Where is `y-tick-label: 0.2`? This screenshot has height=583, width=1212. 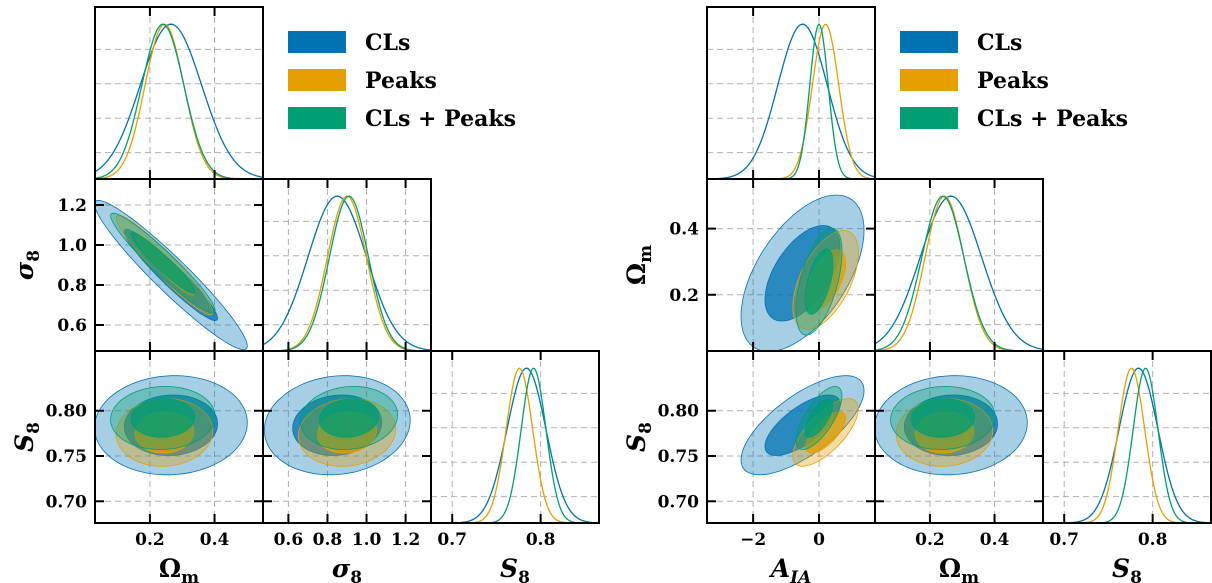
y-tick-label: 0.2 is located at coordinates (684, 296).